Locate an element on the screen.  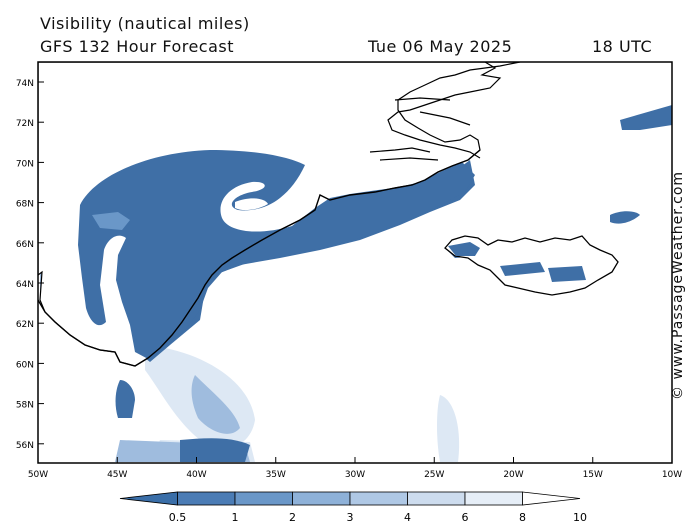
lat-label: 62N is located at coordinates (25, 325).